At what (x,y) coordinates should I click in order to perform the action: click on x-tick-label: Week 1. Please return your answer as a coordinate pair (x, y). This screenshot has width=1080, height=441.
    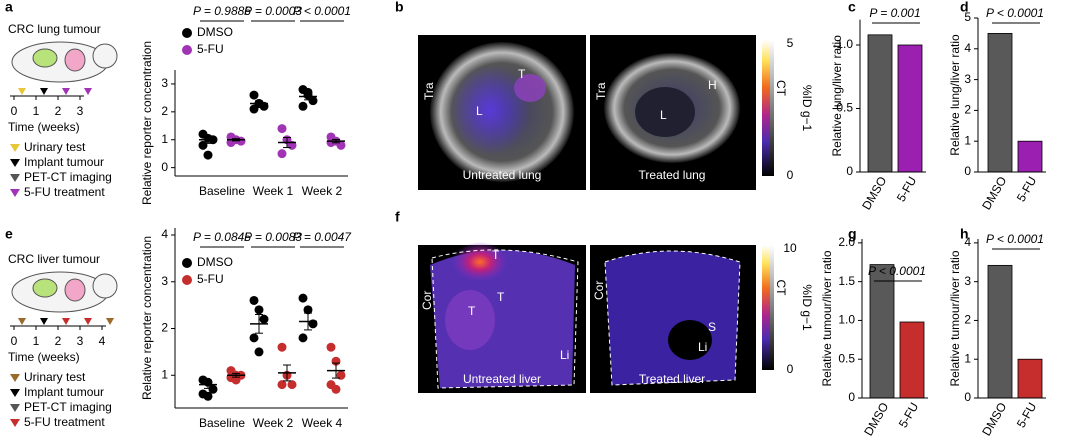
    Looking at the image, I should click on (273, 191).